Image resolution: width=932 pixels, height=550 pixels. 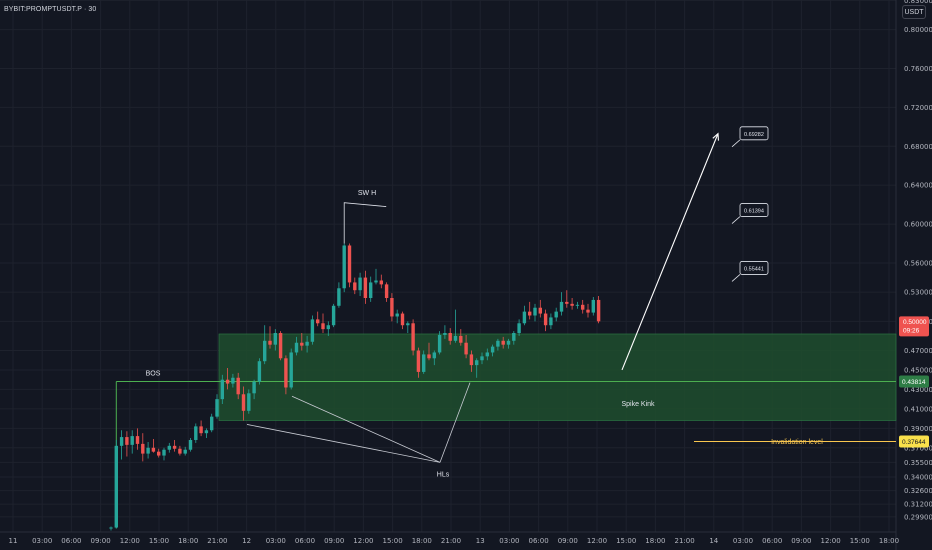 I want to click on y-tick-label: 0.45000, so click(x=918, y=370).